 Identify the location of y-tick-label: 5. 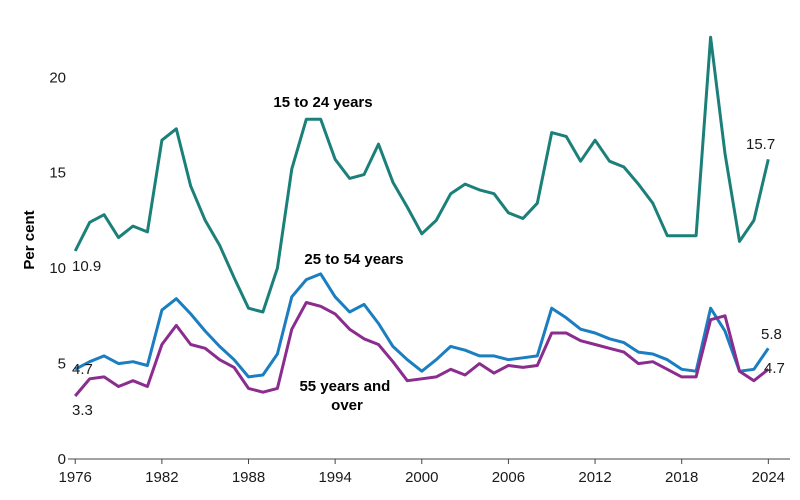
(62, 364).